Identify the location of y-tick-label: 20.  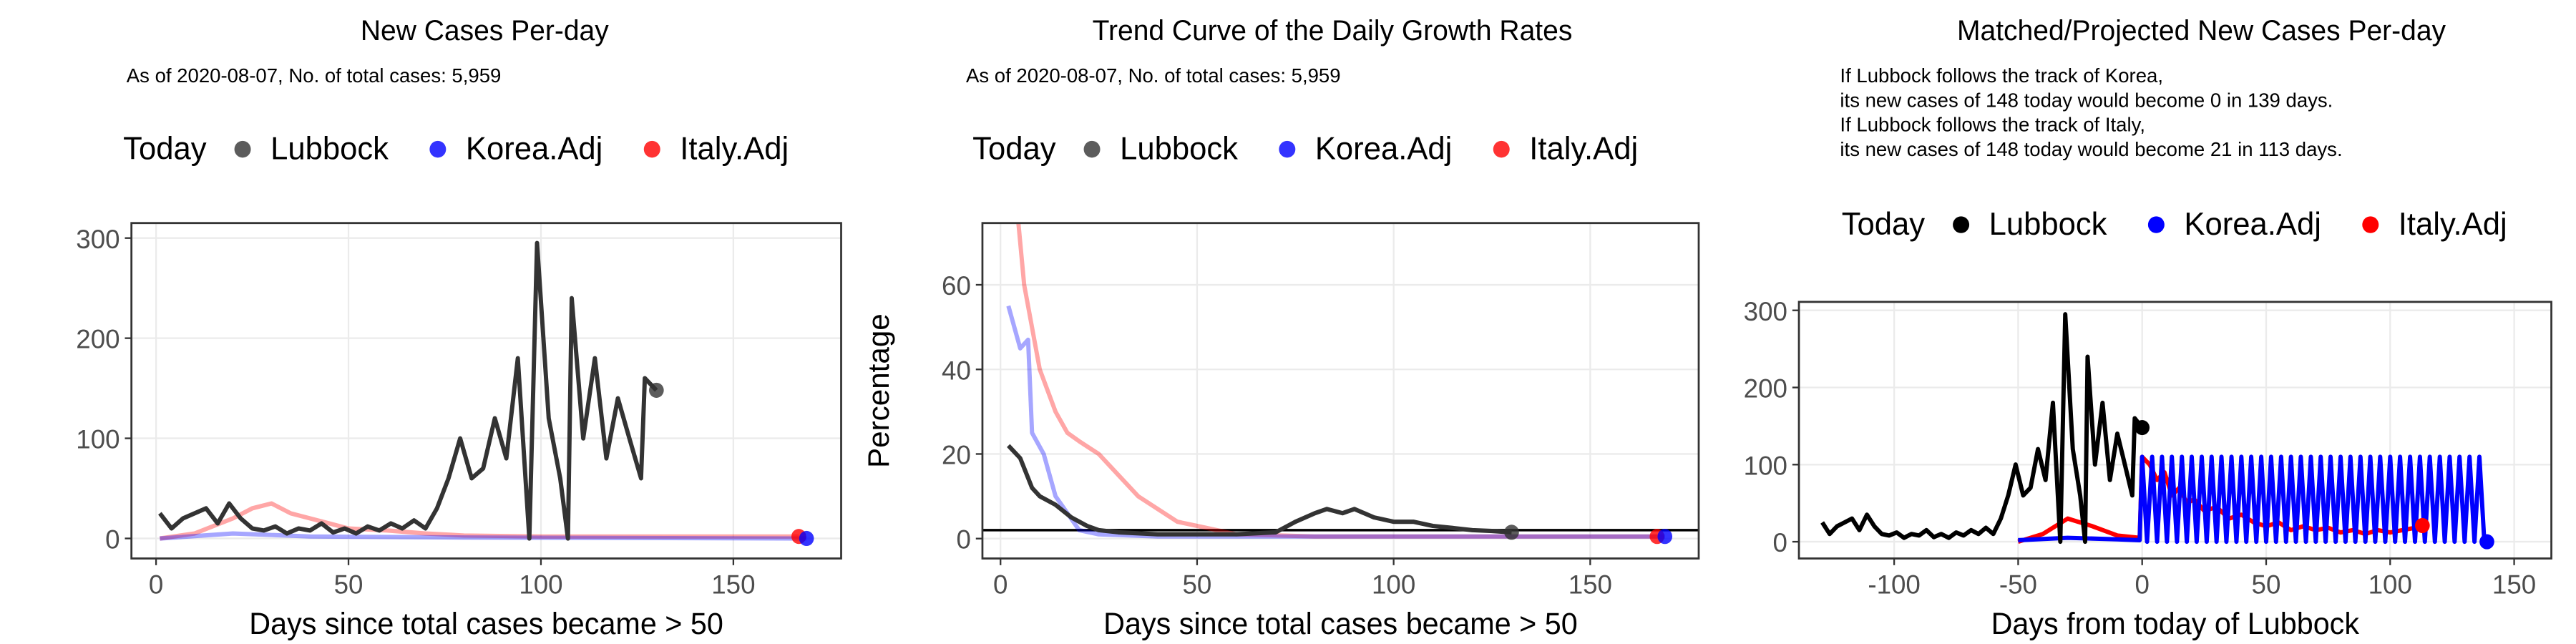
(956, 454).